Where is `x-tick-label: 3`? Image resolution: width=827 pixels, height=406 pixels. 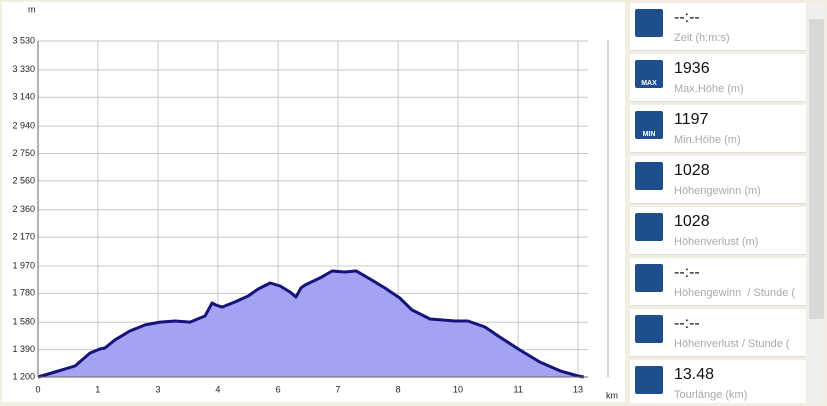
x-tick-label: 3 is located at coordinates (158, 389).